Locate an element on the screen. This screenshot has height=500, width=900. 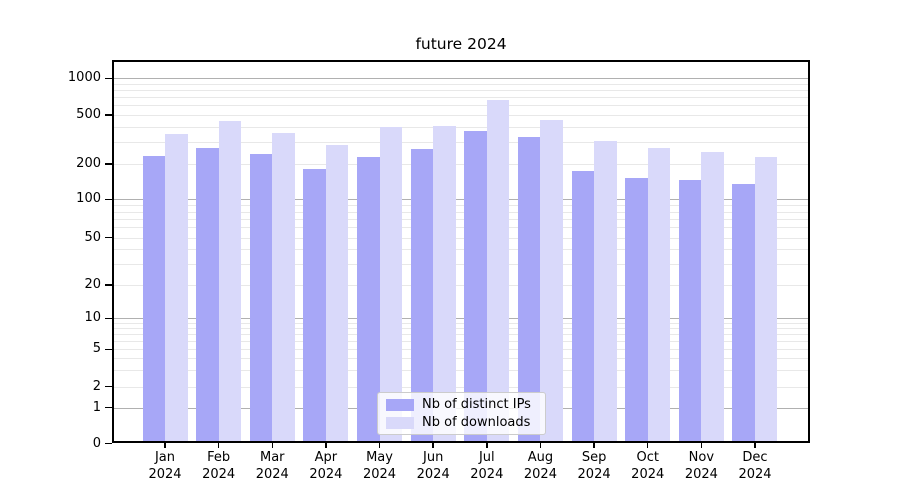
y-ticklabel-200: 200 is located at coordinates (88, 163).